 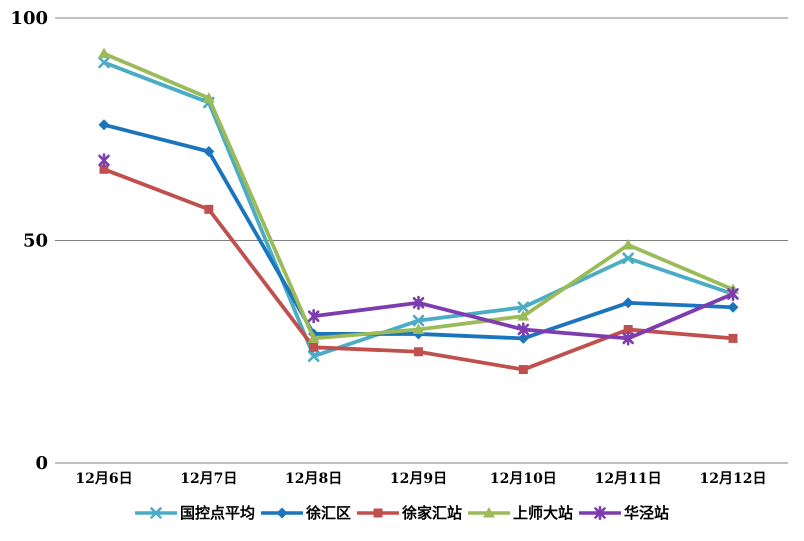 I want to click on legend-label: 国控点平均, so click(x=217, y=513).